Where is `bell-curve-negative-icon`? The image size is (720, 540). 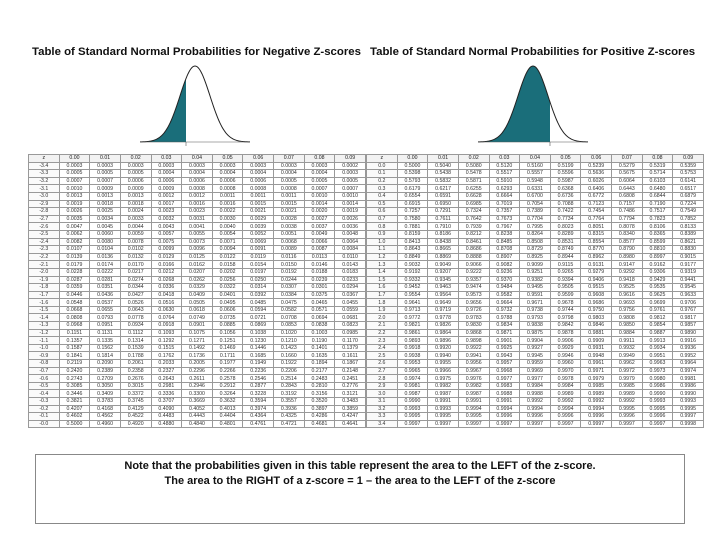 bell-curve-negative-icon is located at coordinates (195, 105).